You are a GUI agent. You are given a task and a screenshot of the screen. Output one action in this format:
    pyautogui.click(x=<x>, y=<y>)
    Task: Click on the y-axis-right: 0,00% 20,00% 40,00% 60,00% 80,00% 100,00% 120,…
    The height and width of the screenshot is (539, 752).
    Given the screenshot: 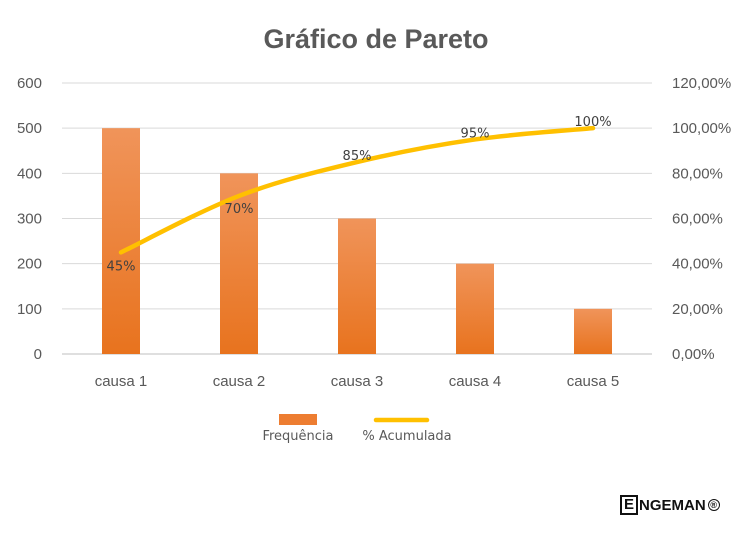 What is the action you would take?
    pyautogui.click(x=701, y=219)
    